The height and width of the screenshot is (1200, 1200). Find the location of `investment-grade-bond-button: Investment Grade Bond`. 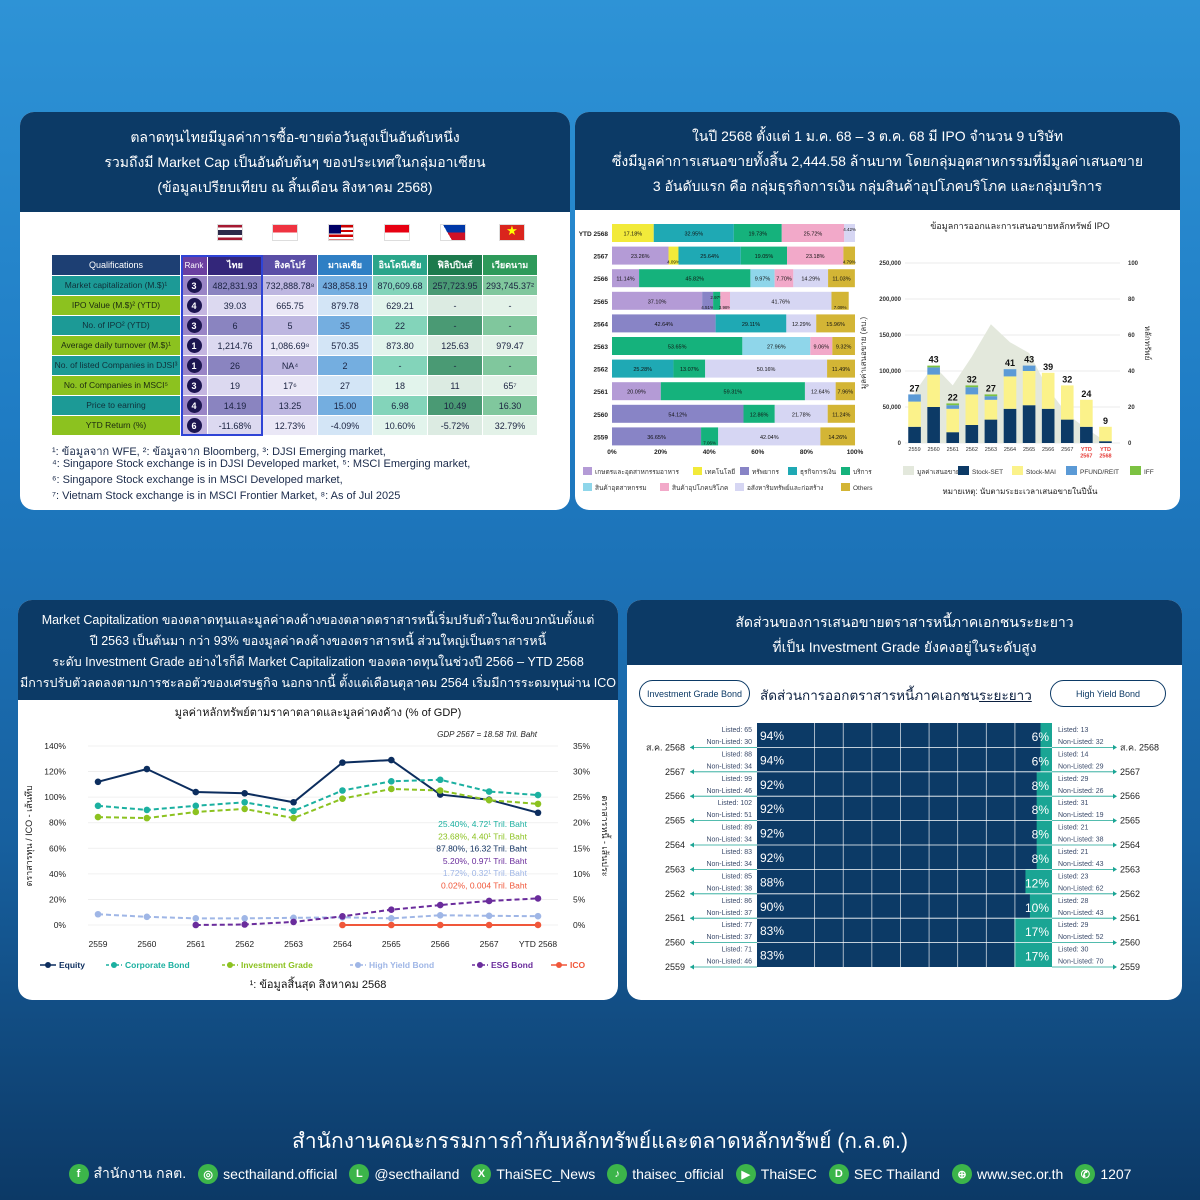

investment-grade-bond-button: Investment Grade Bond is located at coordinates (694, 693).